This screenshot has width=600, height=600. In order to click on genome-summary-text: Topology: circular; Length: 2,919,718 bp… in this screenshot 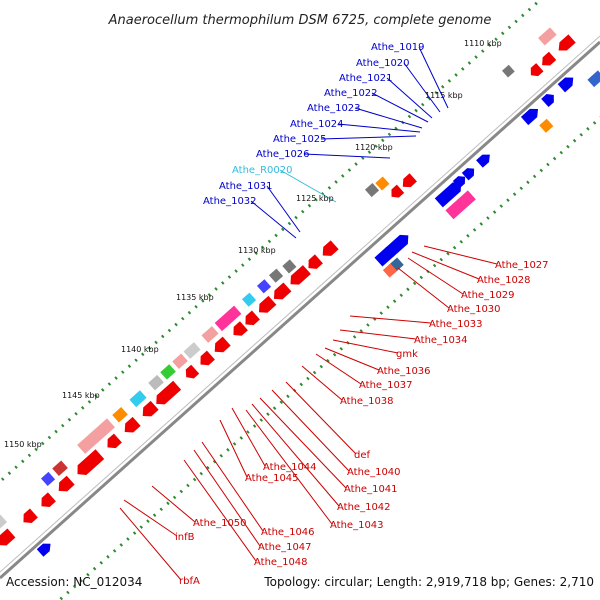, I will do `click(428, 582)`.